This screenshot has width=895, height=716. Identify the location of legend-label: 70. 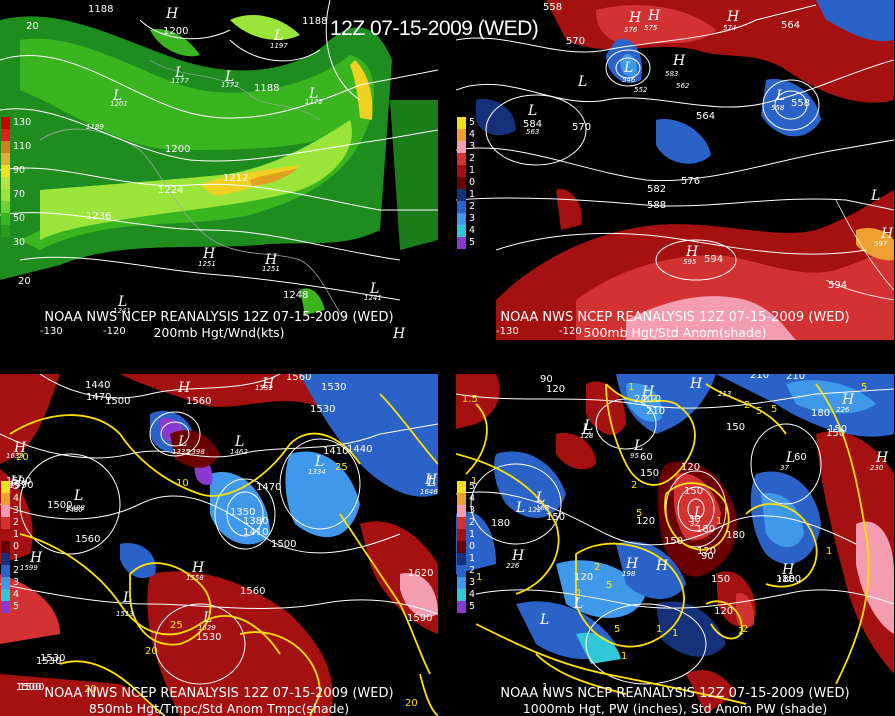
(19, 194).